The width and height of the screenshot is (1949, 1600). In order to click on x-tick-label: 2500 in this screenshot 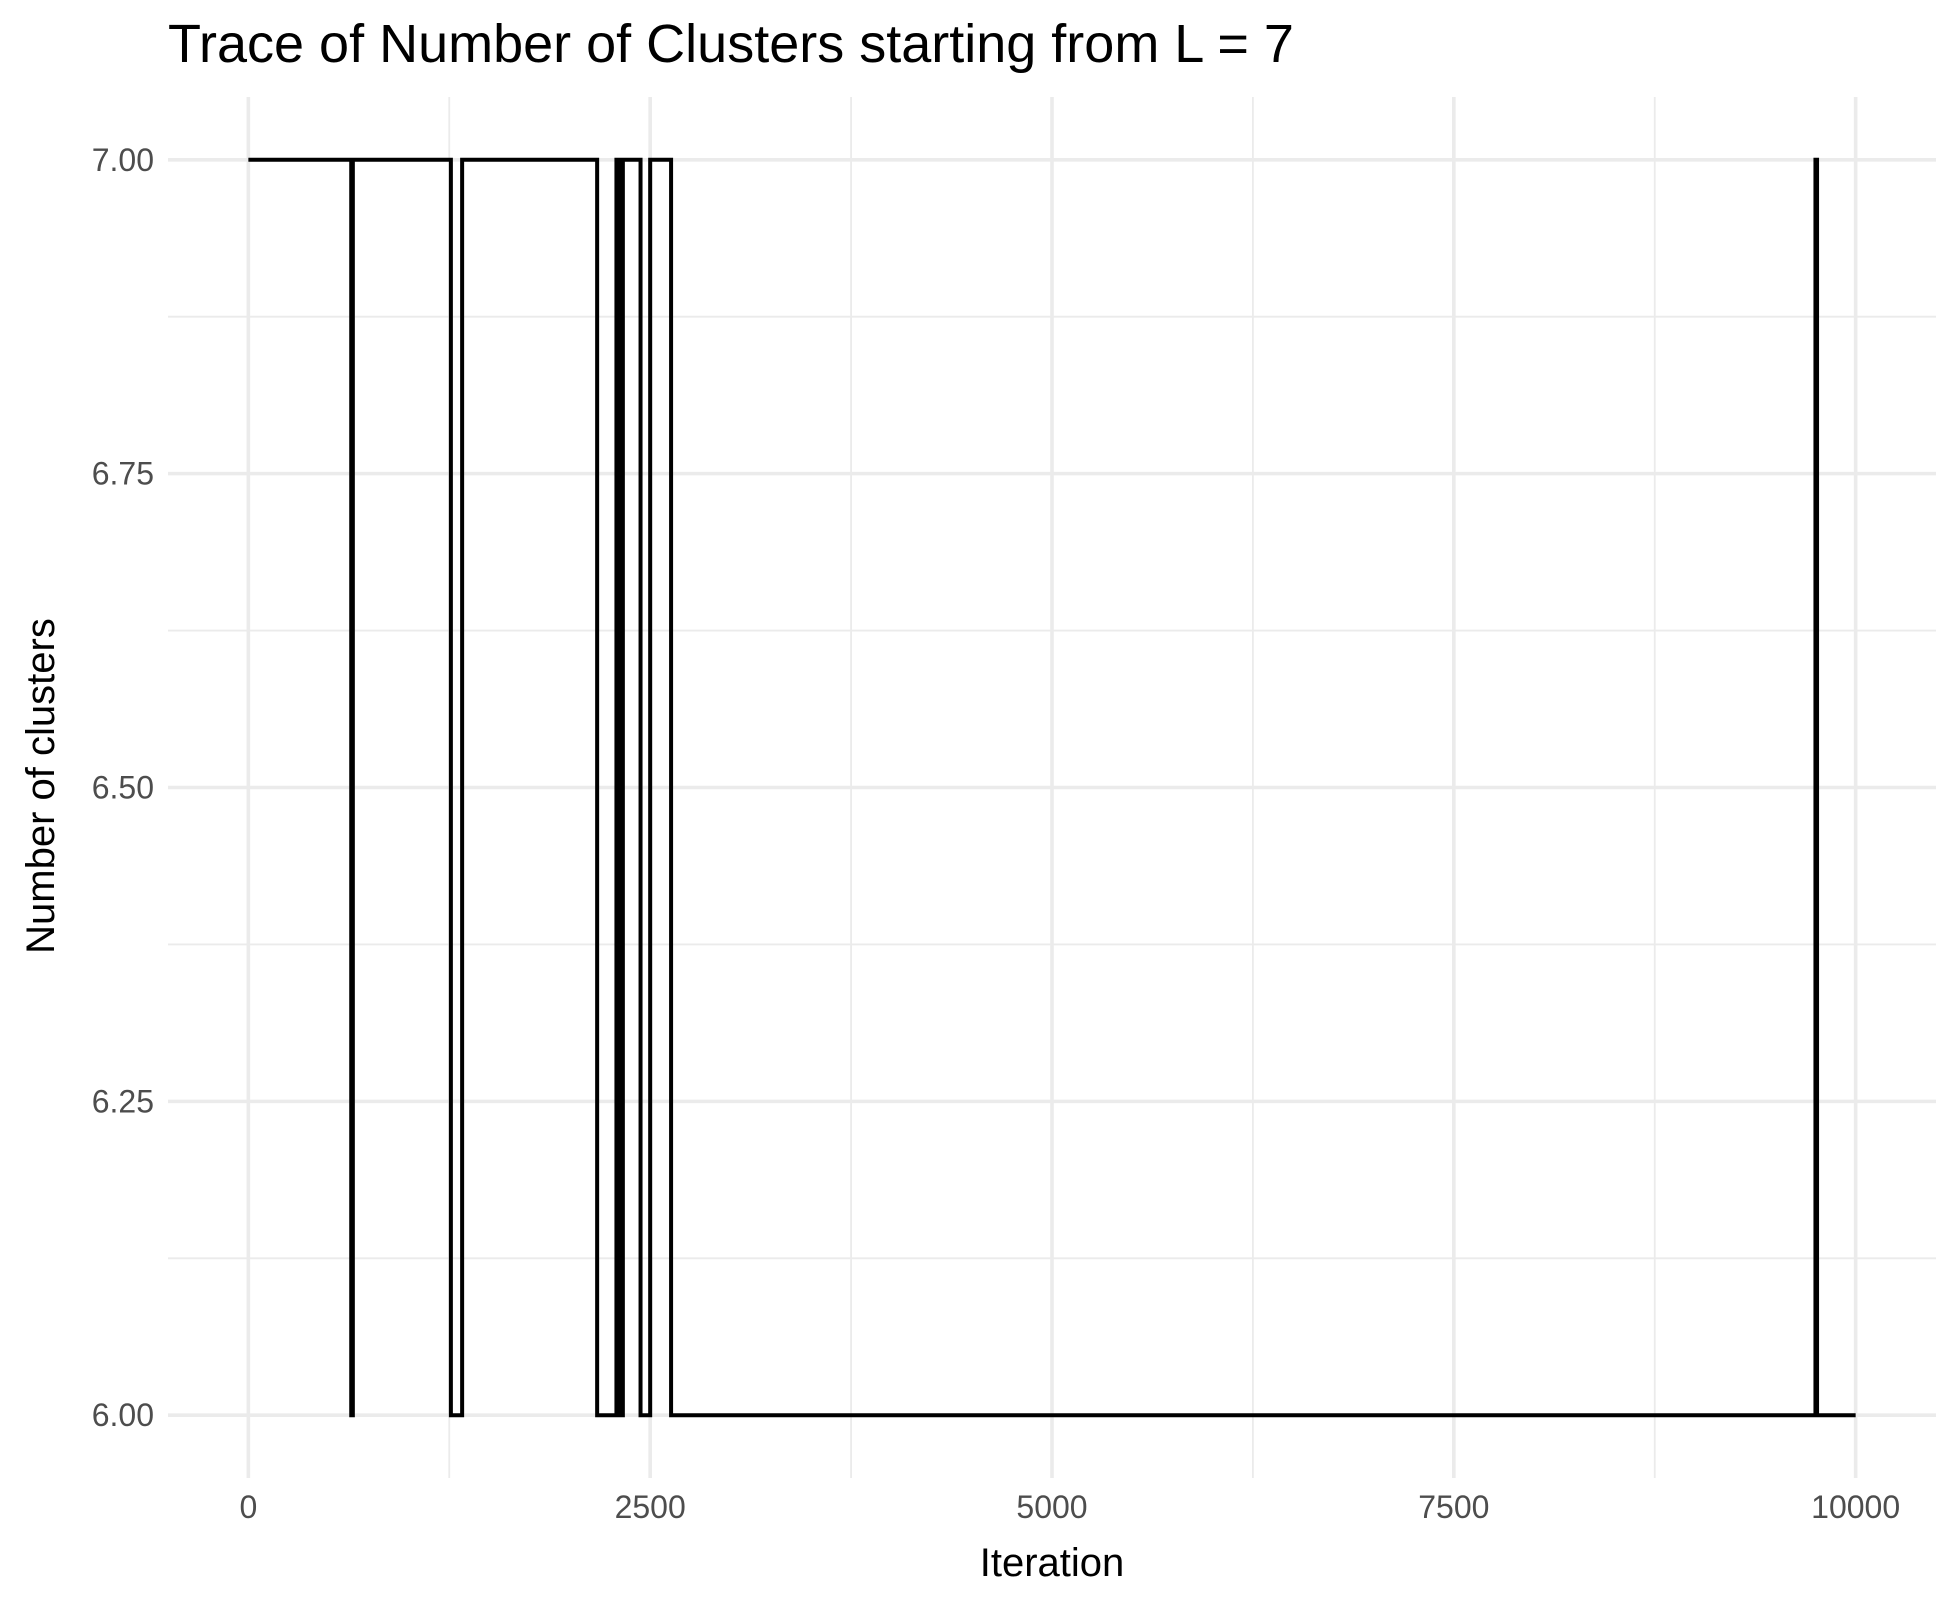, I will do `click(650, 1507)`.